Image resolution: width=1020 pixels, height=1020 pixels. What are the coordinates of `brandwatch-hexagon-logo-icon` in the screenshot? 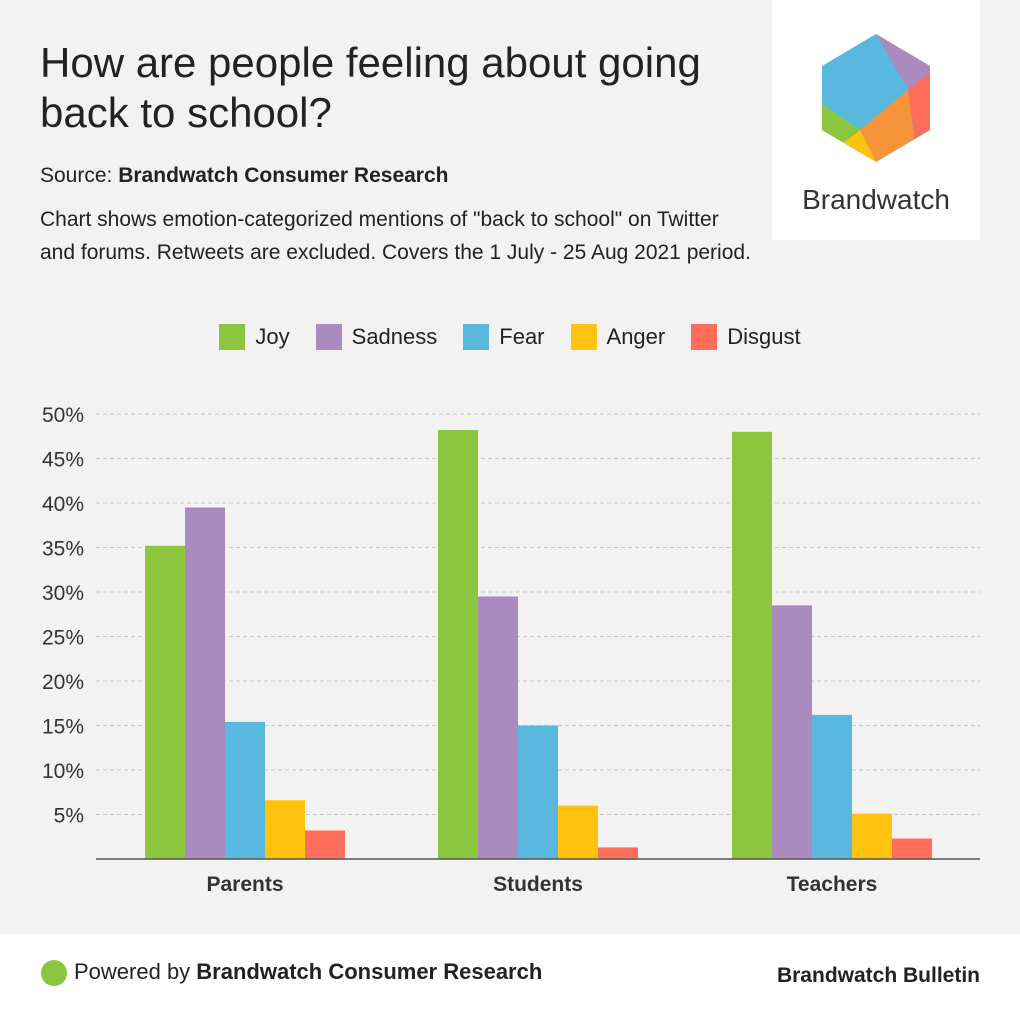 It's located at (876, 98).